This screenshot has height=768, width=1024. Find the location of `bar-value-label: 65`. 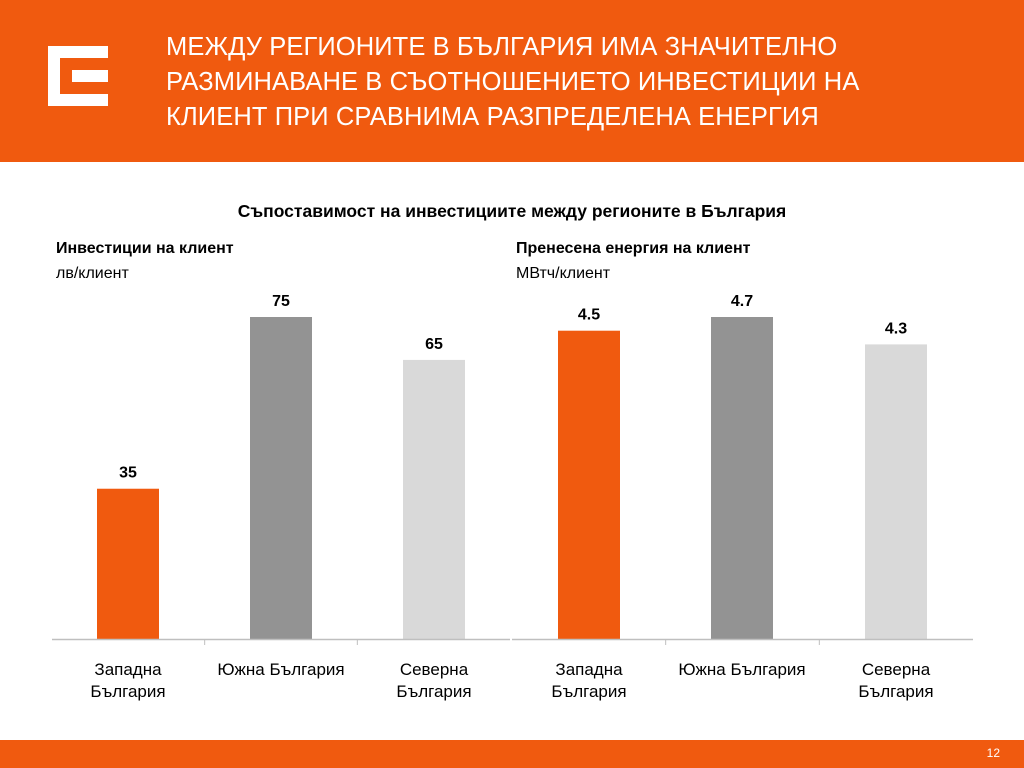

bar-value-label: 65 is located at coordinates (434, 344).